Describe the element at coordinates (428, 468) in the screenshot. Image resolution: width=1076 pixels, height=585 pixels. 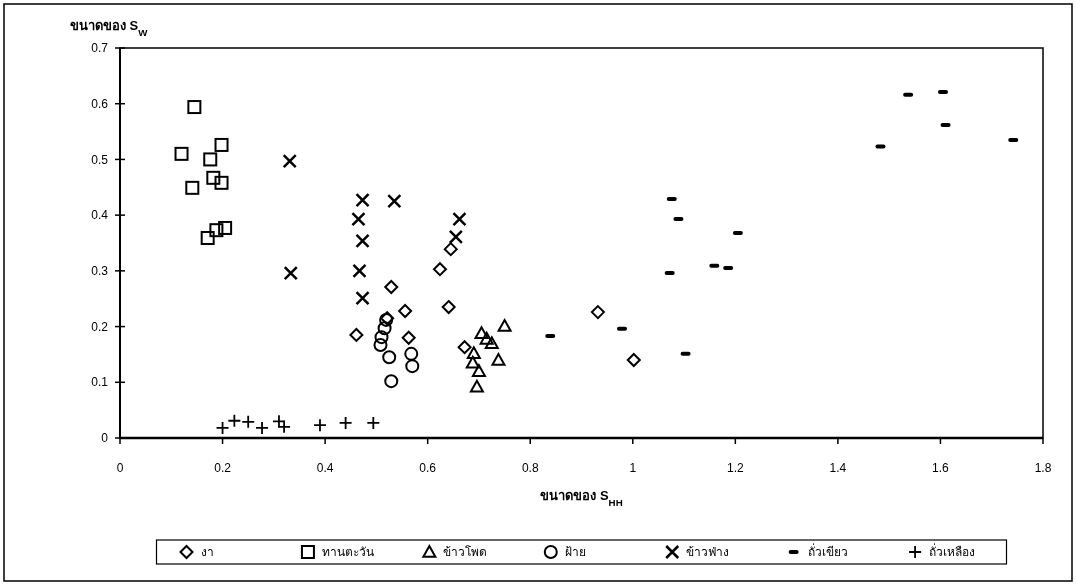
I see `x-tick-label: 0.6` at that location.